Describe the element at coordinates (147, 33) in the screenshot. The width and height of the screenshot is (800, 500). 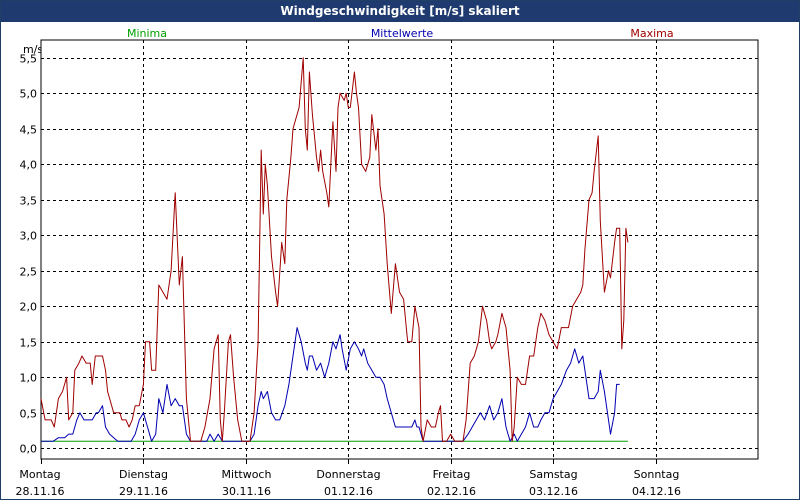
I see `legend-minima: Minima` at that location.